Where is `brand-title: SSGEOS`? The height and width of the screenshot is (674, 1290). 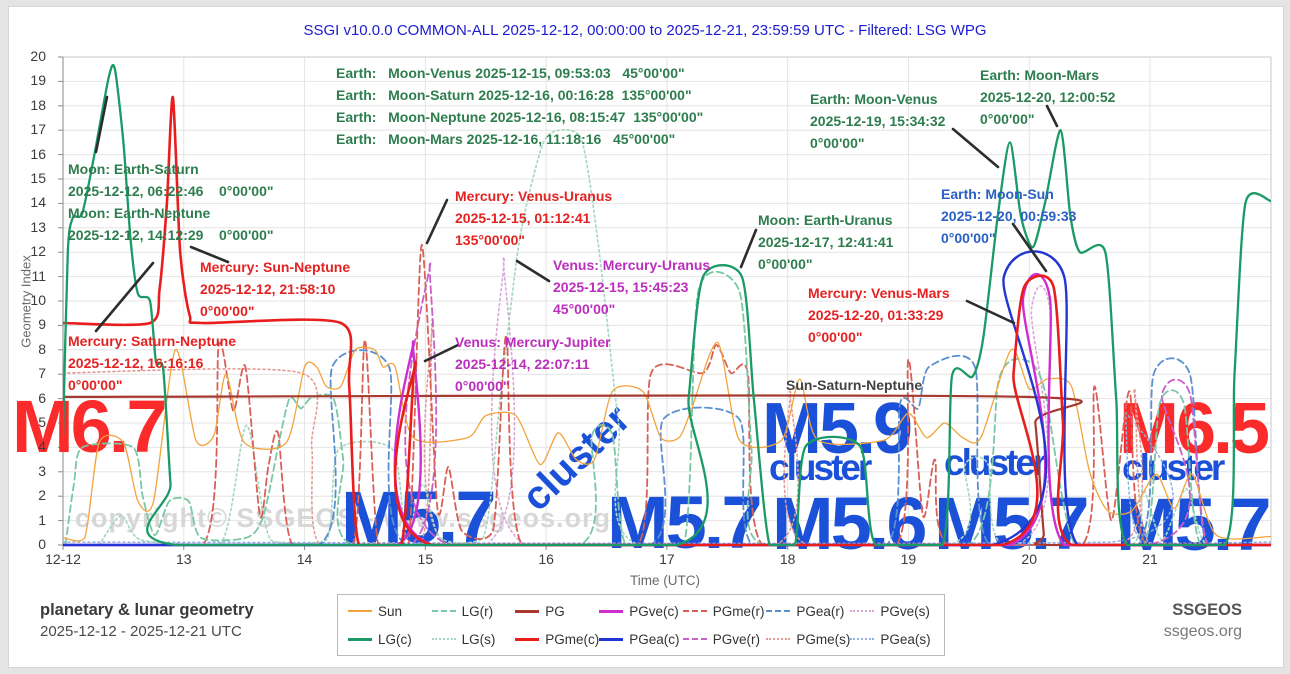 brand-title: SSGEOS is located at coordinates (1207, 610).